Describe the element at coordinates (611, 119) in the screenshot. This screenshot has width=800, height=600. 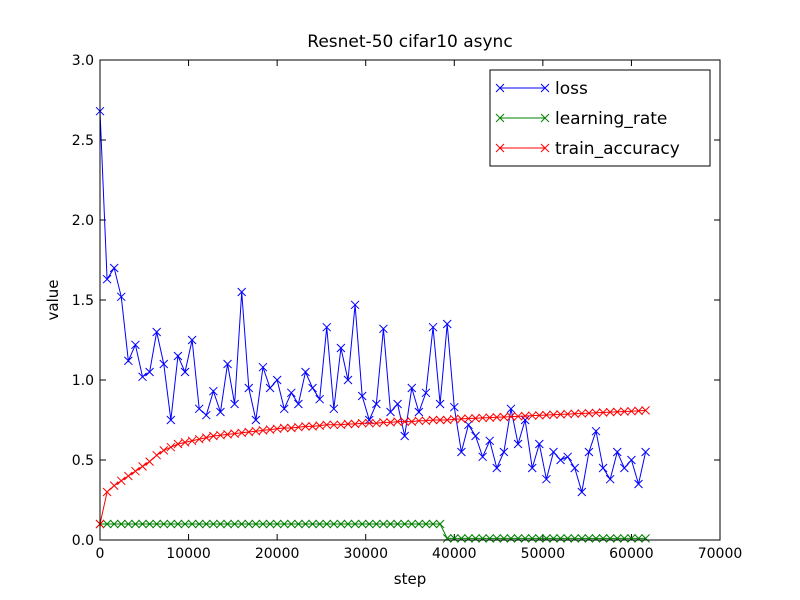
I see `legend-label: learning_rate` at that location.